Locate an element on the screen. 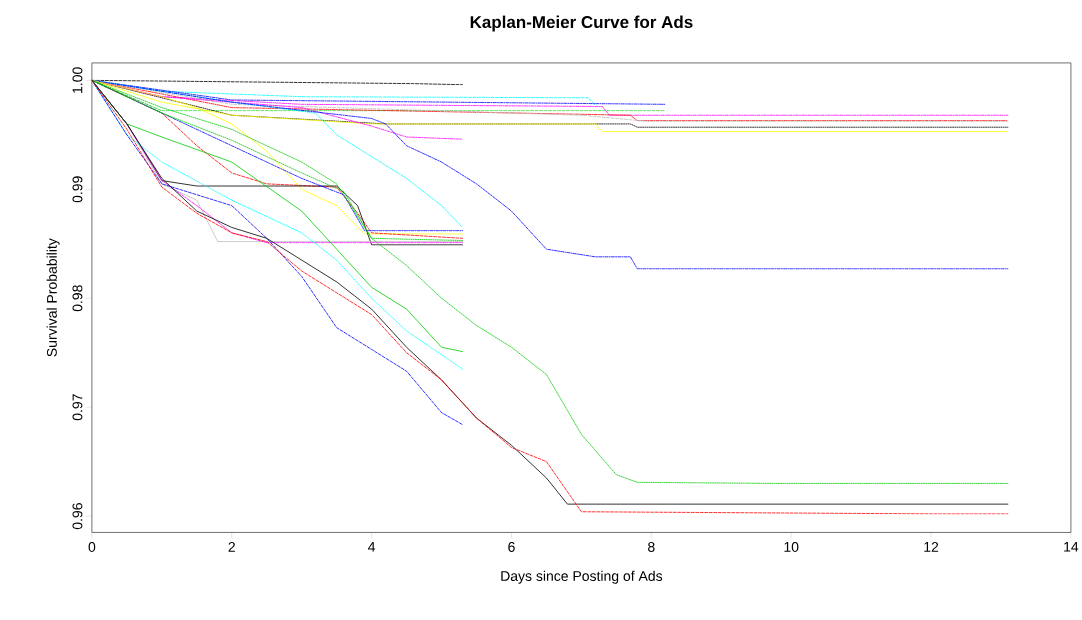  x-axis-title: Days since Posting of Ads is located at coordinates (582, 577).